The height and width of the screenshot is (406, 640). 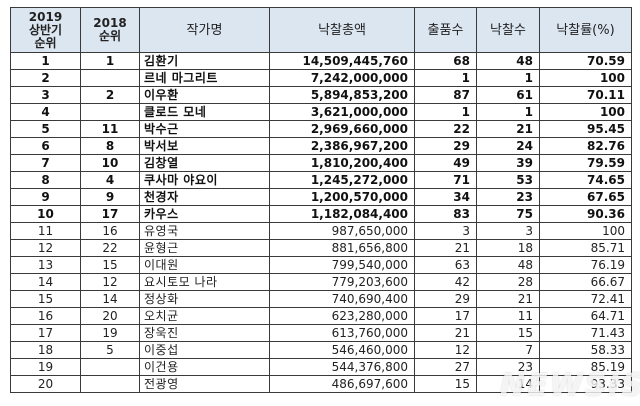 I want to click on lots-sold-cell: 53, so click(x=508, y=180).